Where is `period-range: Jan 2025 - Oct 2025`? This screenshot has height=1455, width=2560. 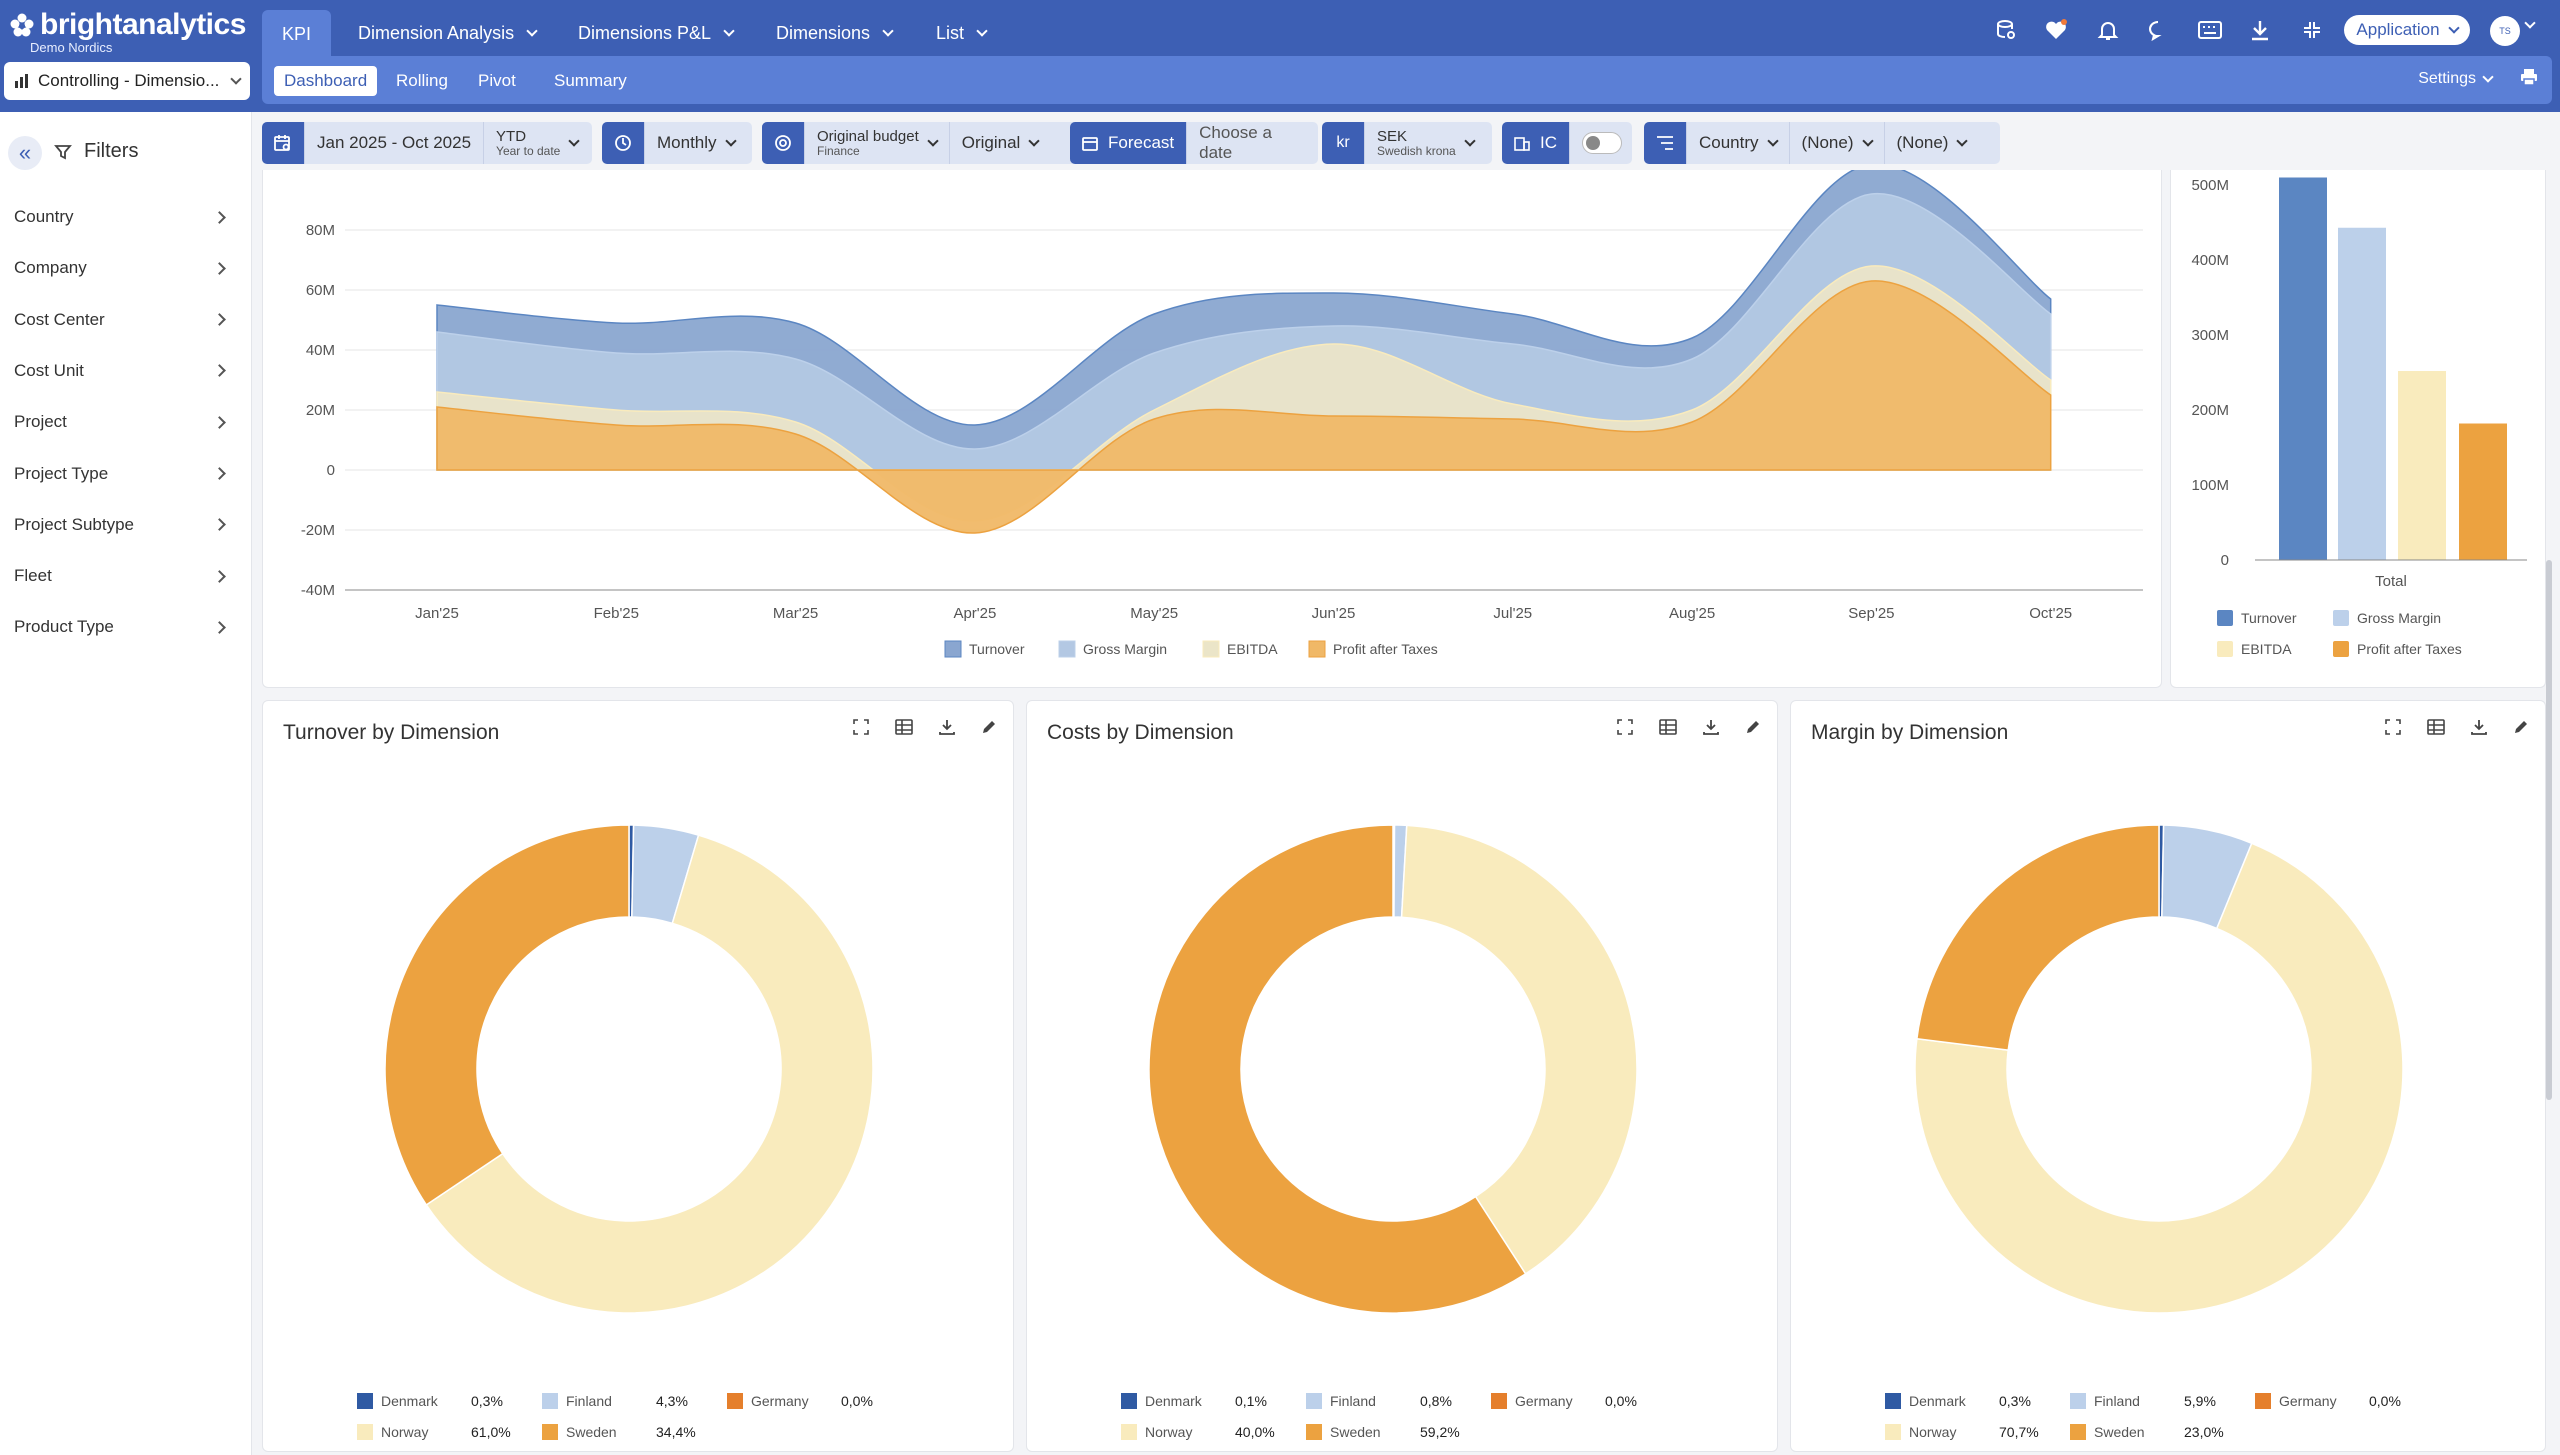
period-range: Jan 2025 - Oct 2025 is located at coordinates (393, 143).